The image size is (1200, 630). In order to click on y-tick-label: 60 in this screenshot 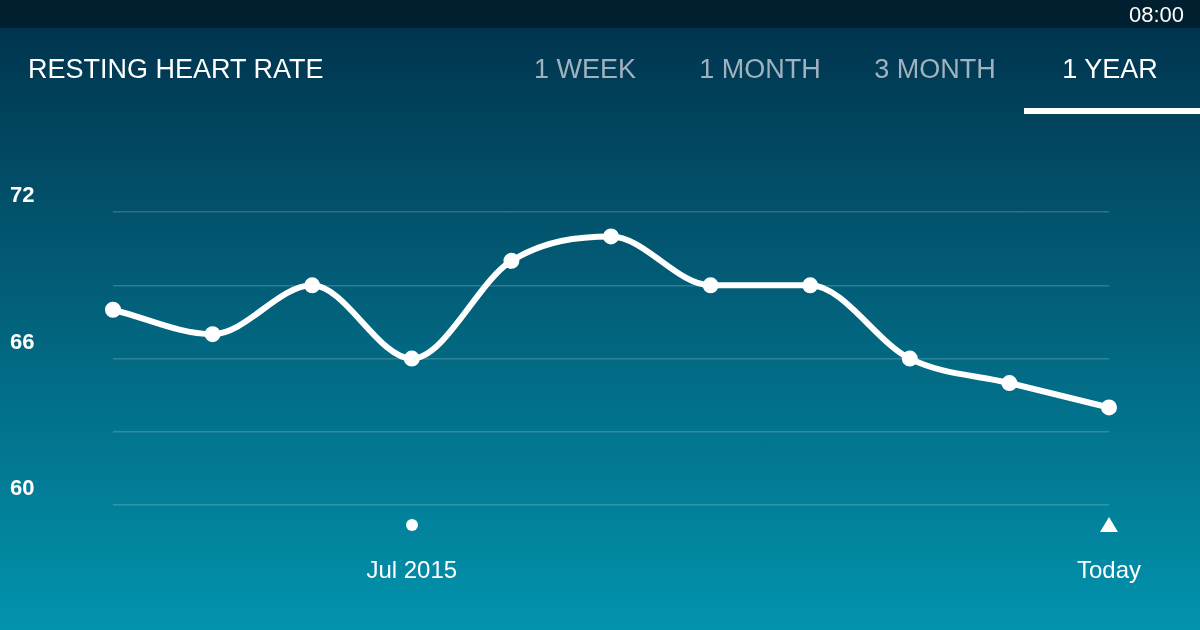, I will do `click(22, 488)`.